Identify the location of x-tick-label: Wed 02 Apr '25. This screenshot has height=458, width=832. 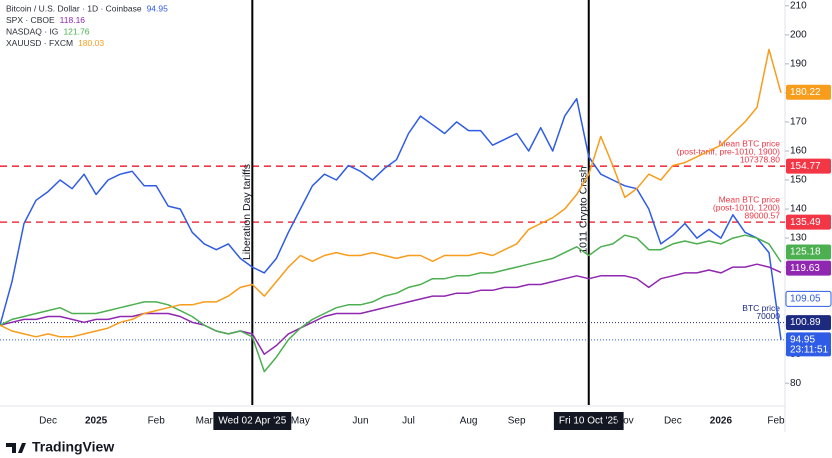
(252, 421).